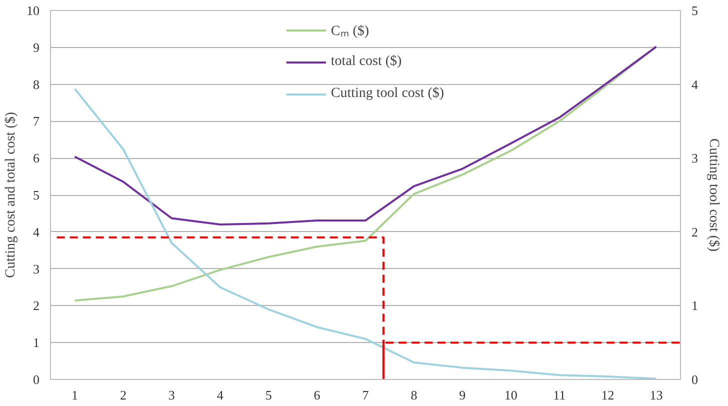 This screenshot has width=728, height=406. I want to click on x-tick-label: 12, so click(607, 395).